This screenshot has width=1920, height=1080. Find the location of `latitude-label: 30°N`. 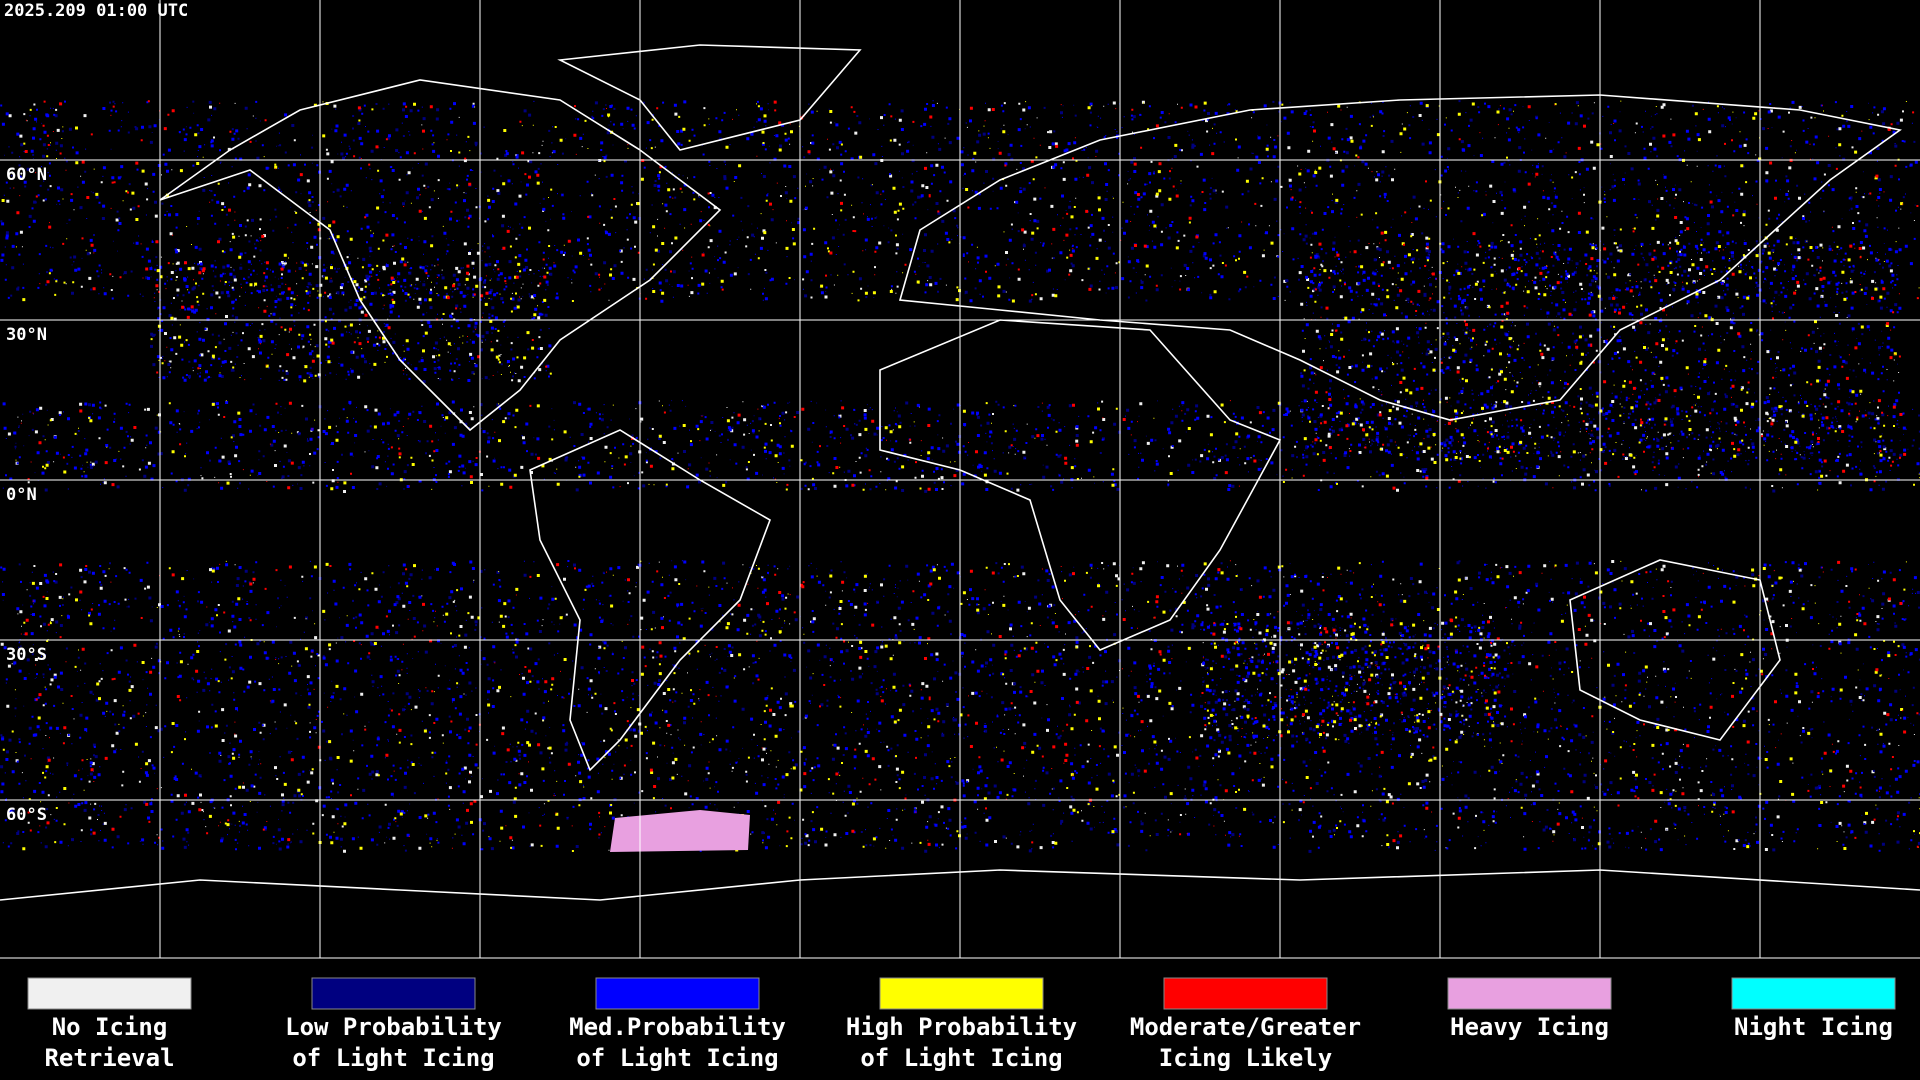

latitude-label: 30°N is located at coordinates (26, 335).